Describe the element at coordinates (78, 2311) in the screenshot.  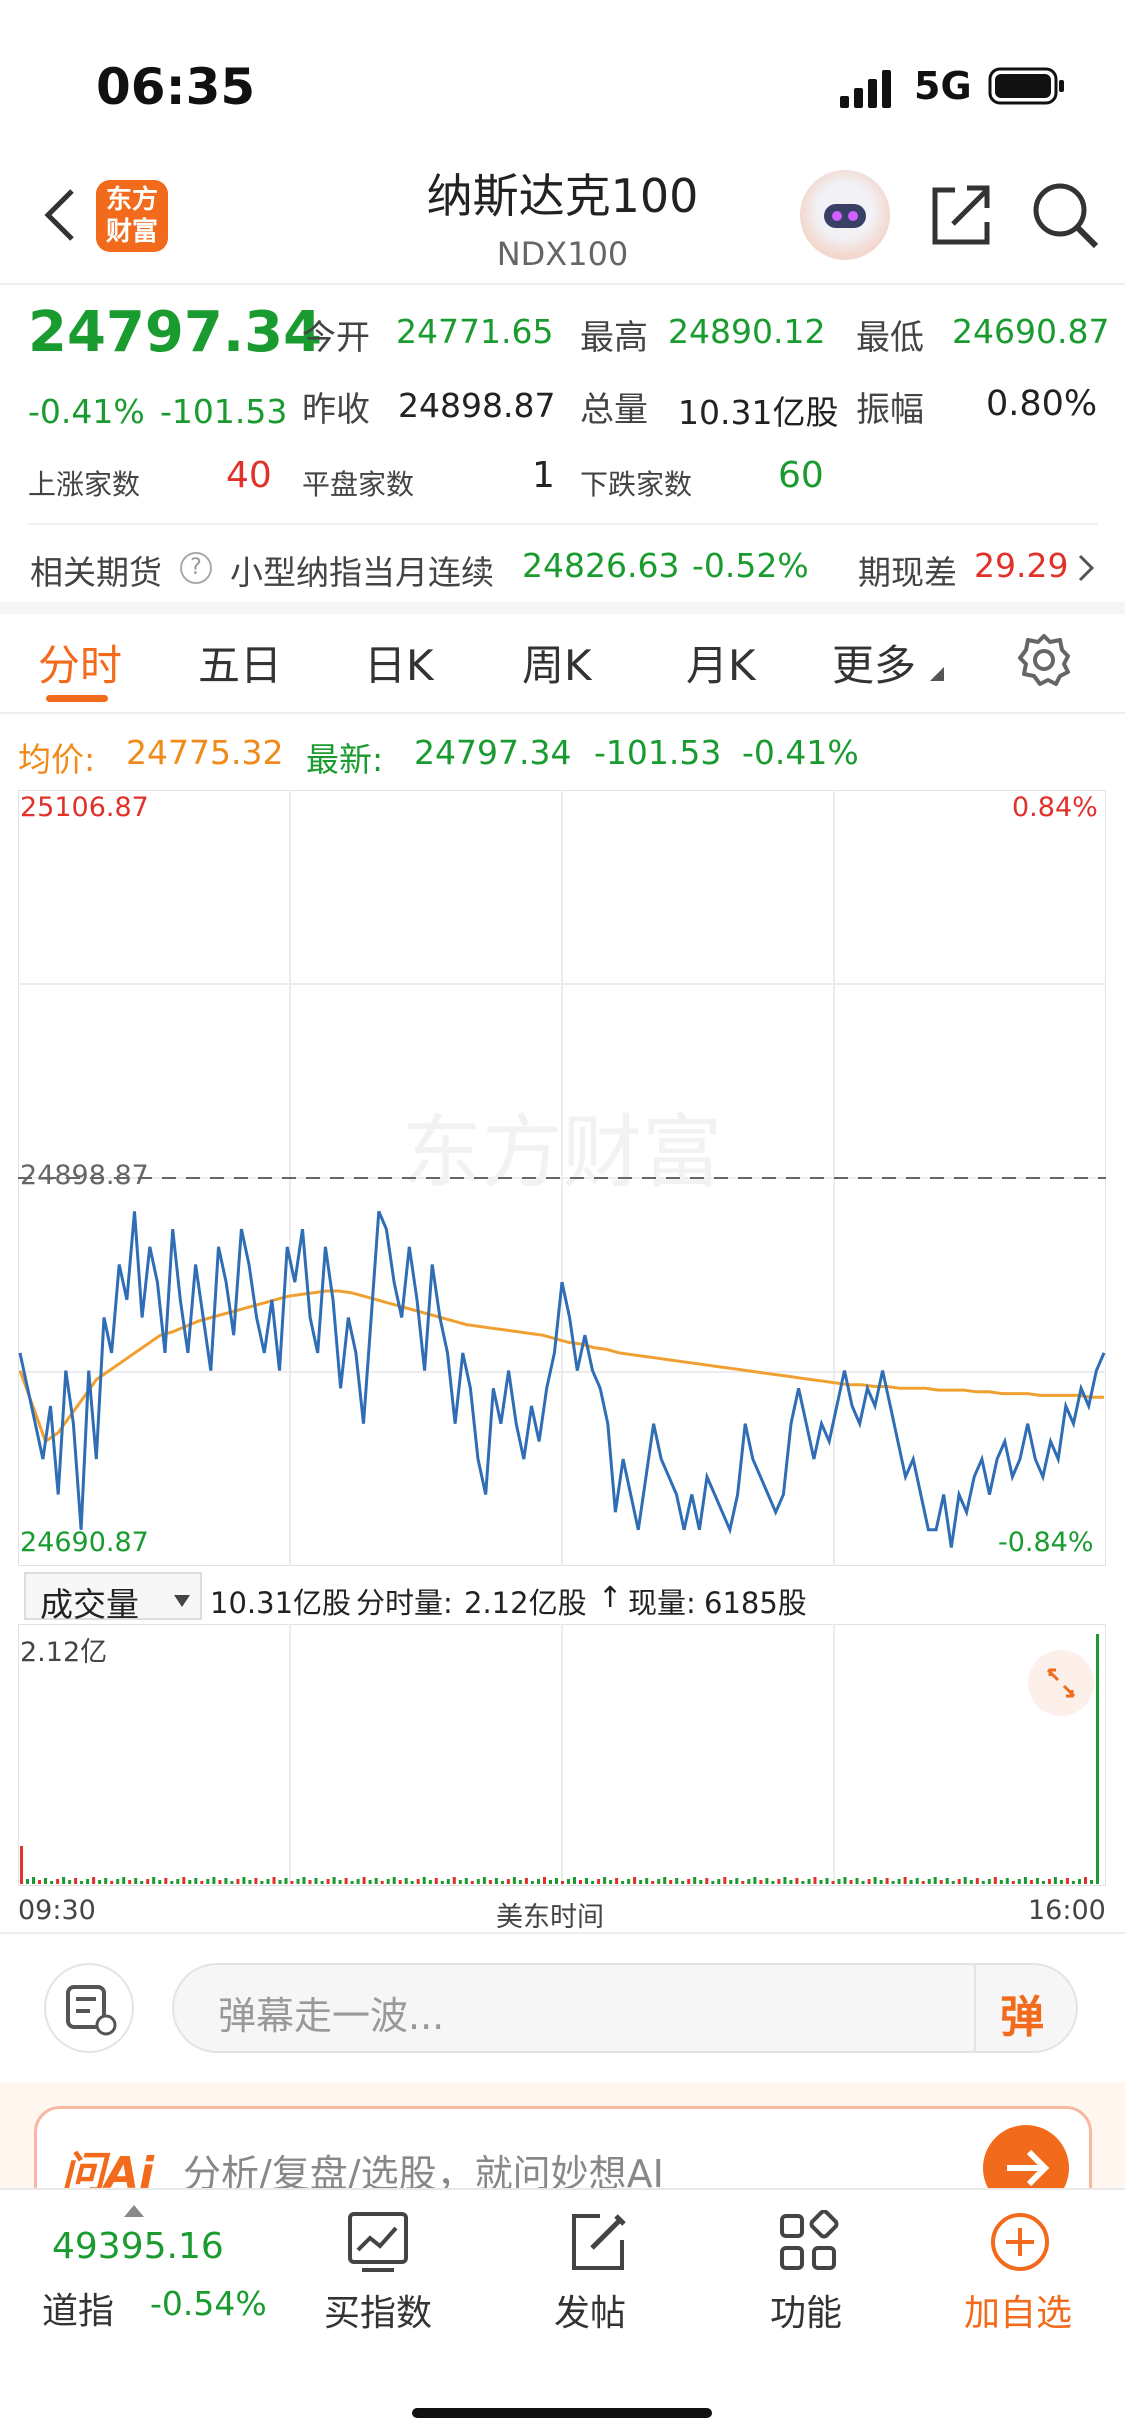
I see `bottom-index-name: 道指` at that location.